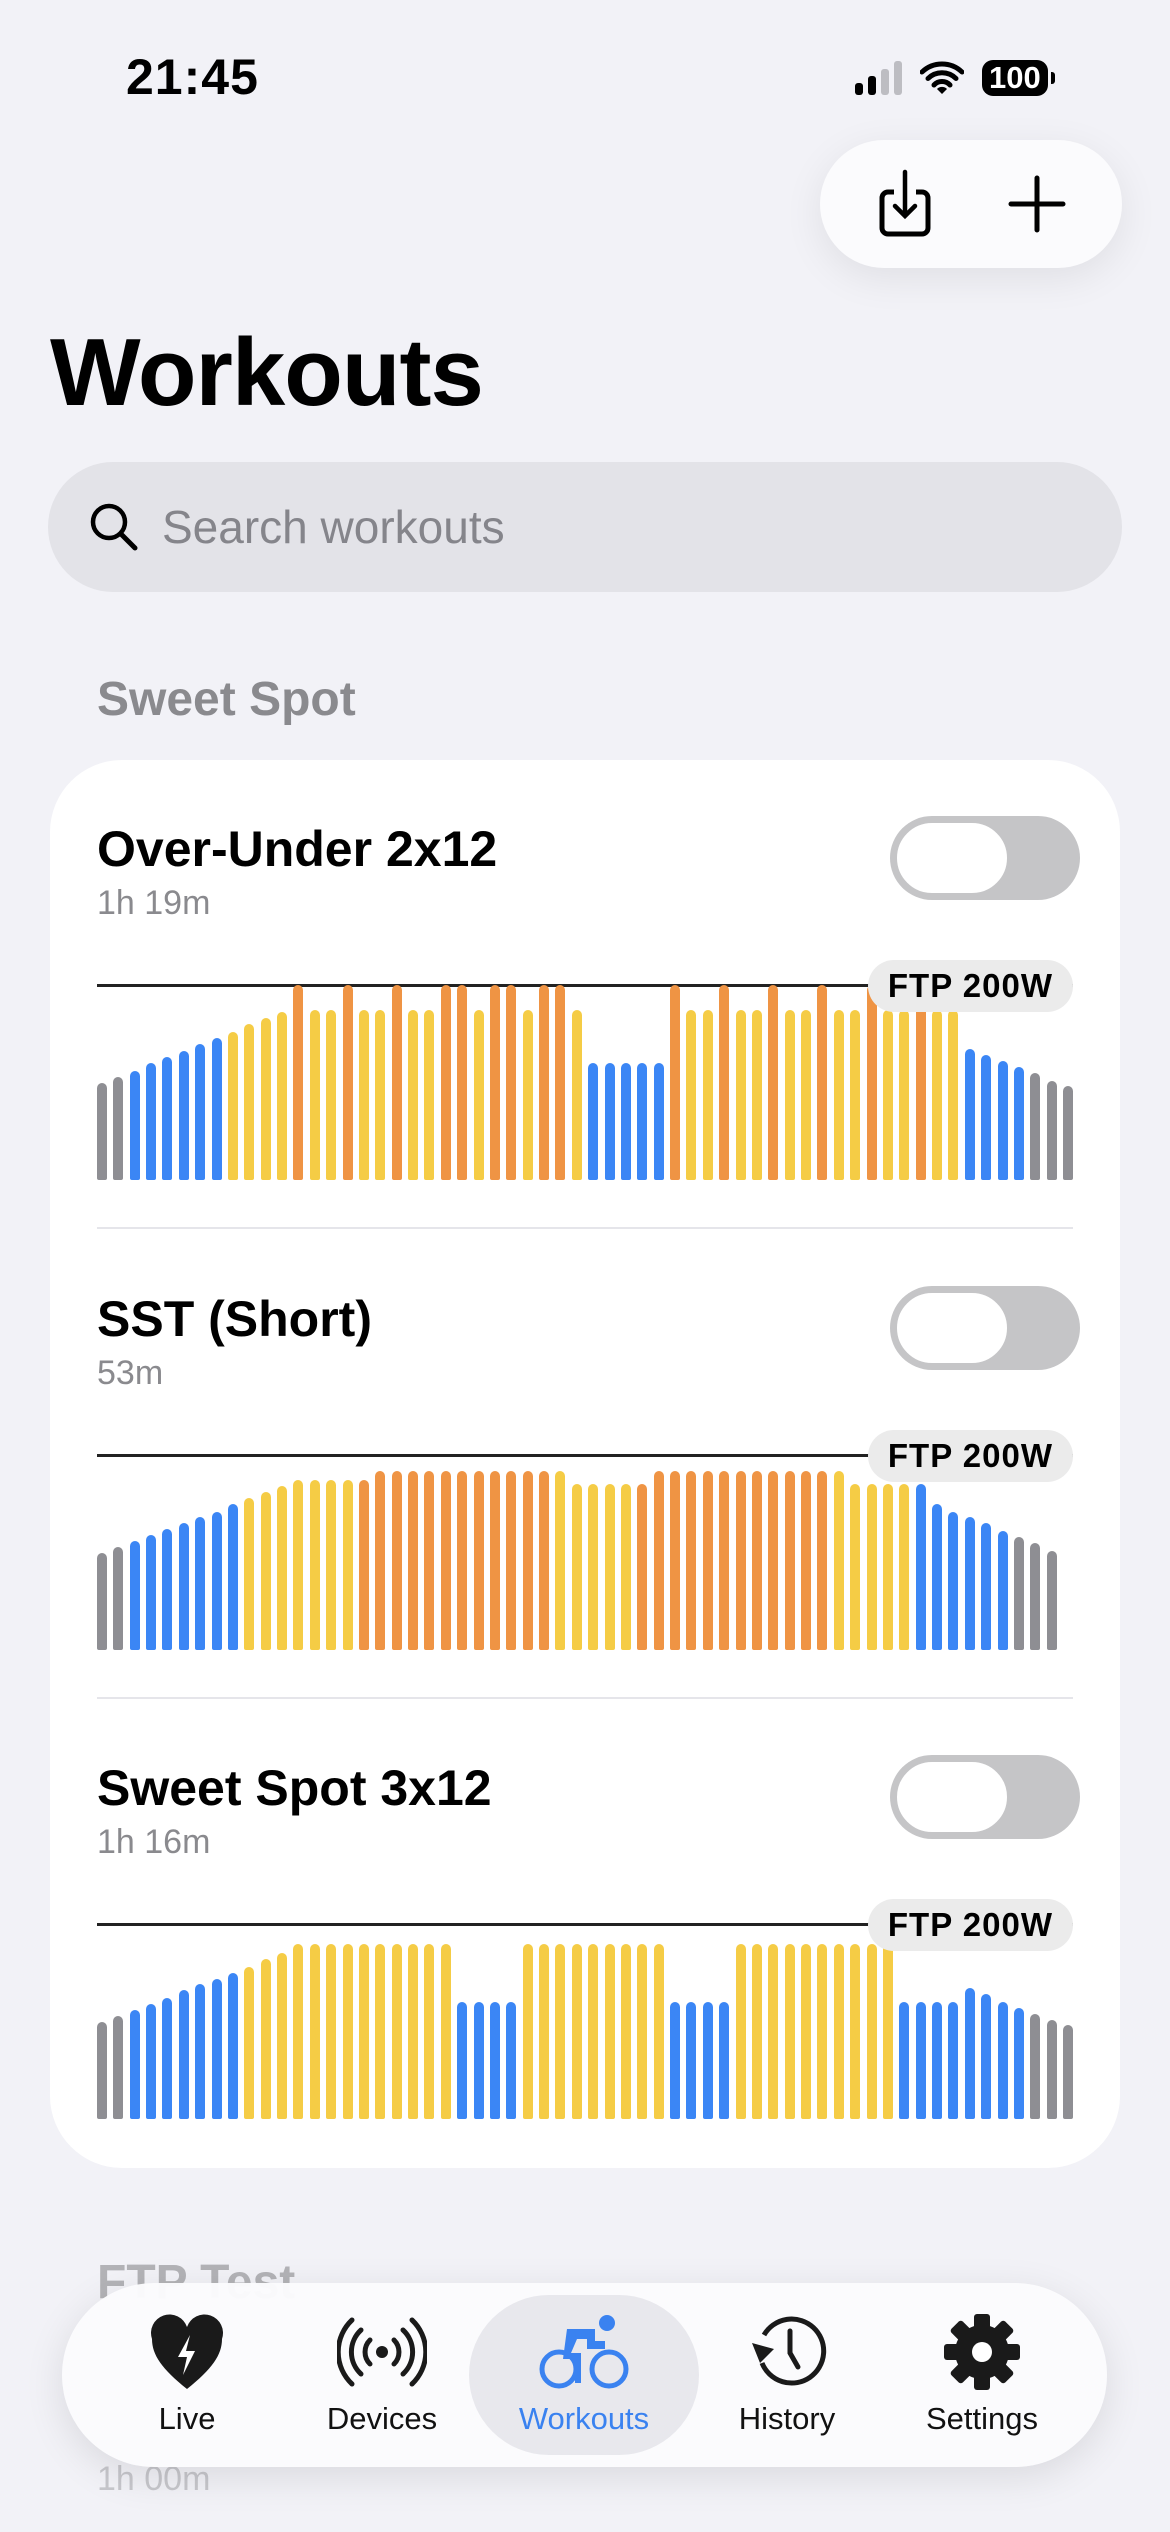 Image resolution: width=1170 pixels, height=2532 pixels. What do you see at coordinates (1037, 204) in the screenshot?
I see `add-workout-button` at bounding box center [1037, 204].